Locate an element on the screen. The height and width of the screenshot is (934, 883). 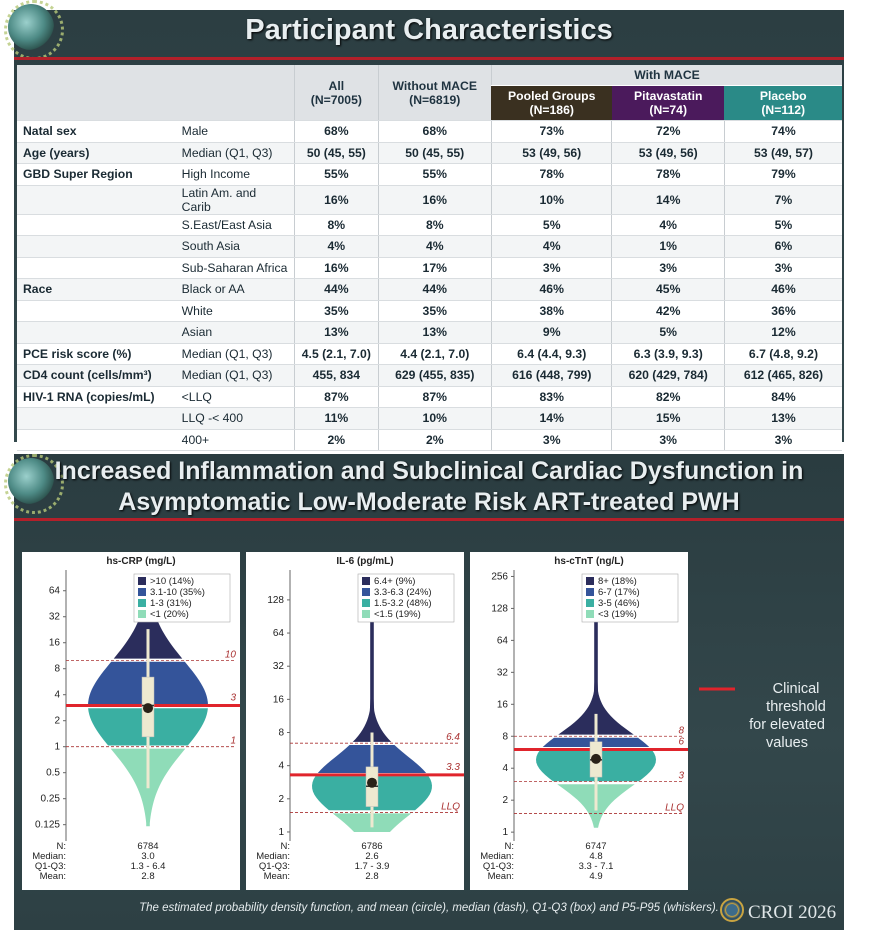
y-tick-label: 64 is located at coordinates (279, 633).